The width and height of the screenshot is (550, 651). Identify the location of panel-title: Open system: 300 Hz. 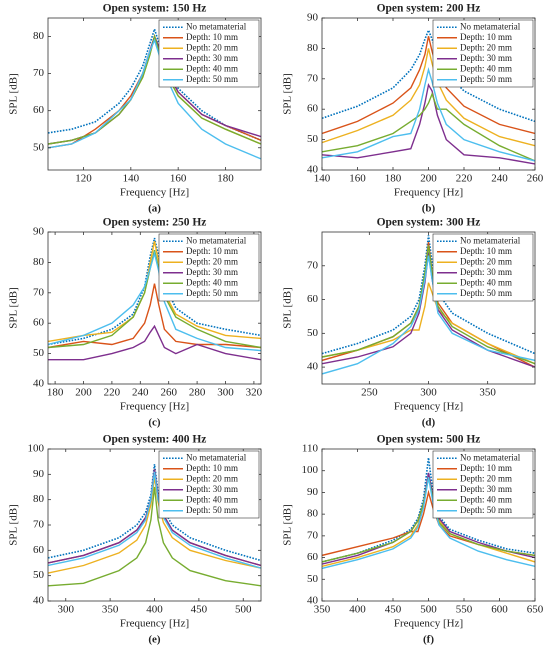
(429, 223).